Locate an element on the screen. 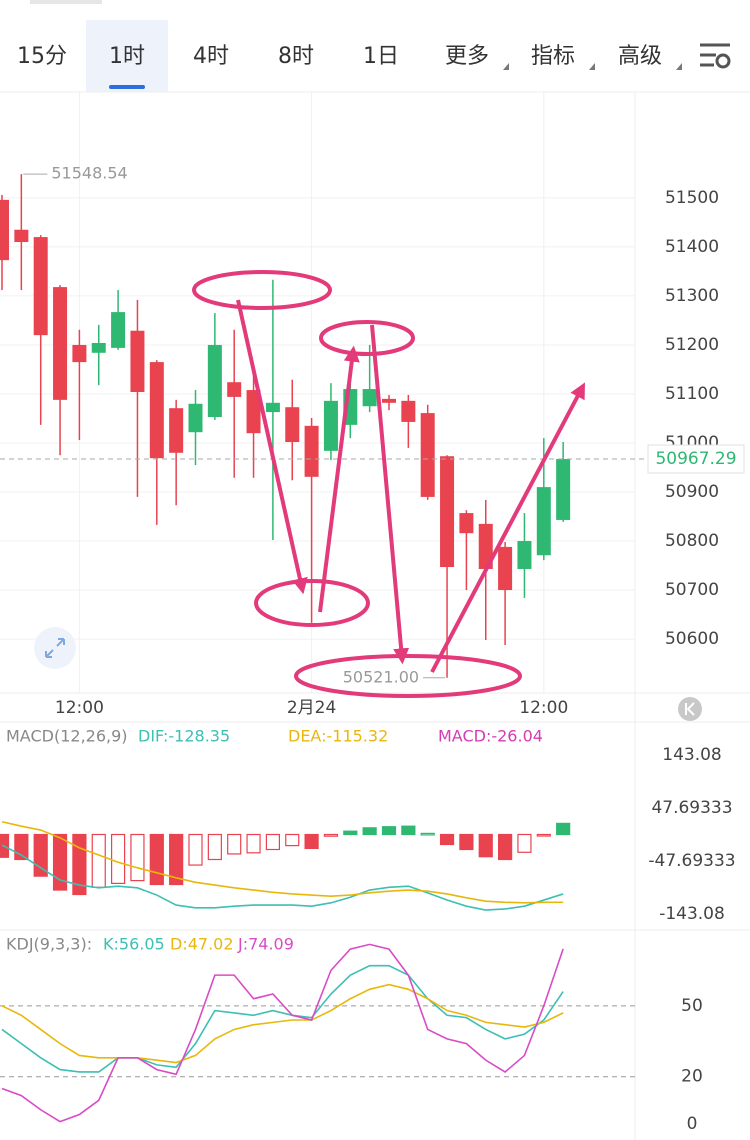  tab: 更多 is located at coordinates (467, 56).